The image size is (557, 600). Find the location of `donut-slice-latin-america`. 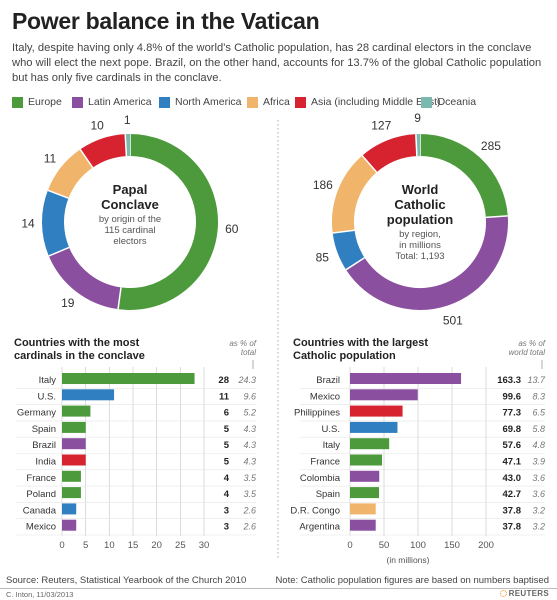

donut-slice-latin-america is located at coordinates (85, 278).